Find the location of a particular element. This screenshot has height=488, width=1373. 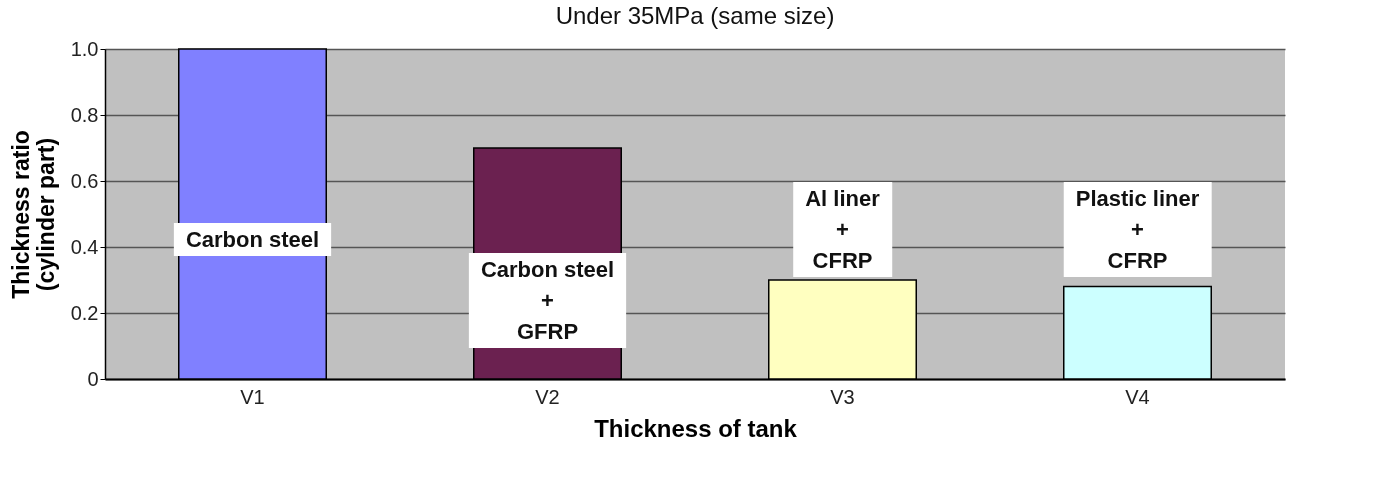

y-tick-label: 0.8 is located at coordinates (84, 114).